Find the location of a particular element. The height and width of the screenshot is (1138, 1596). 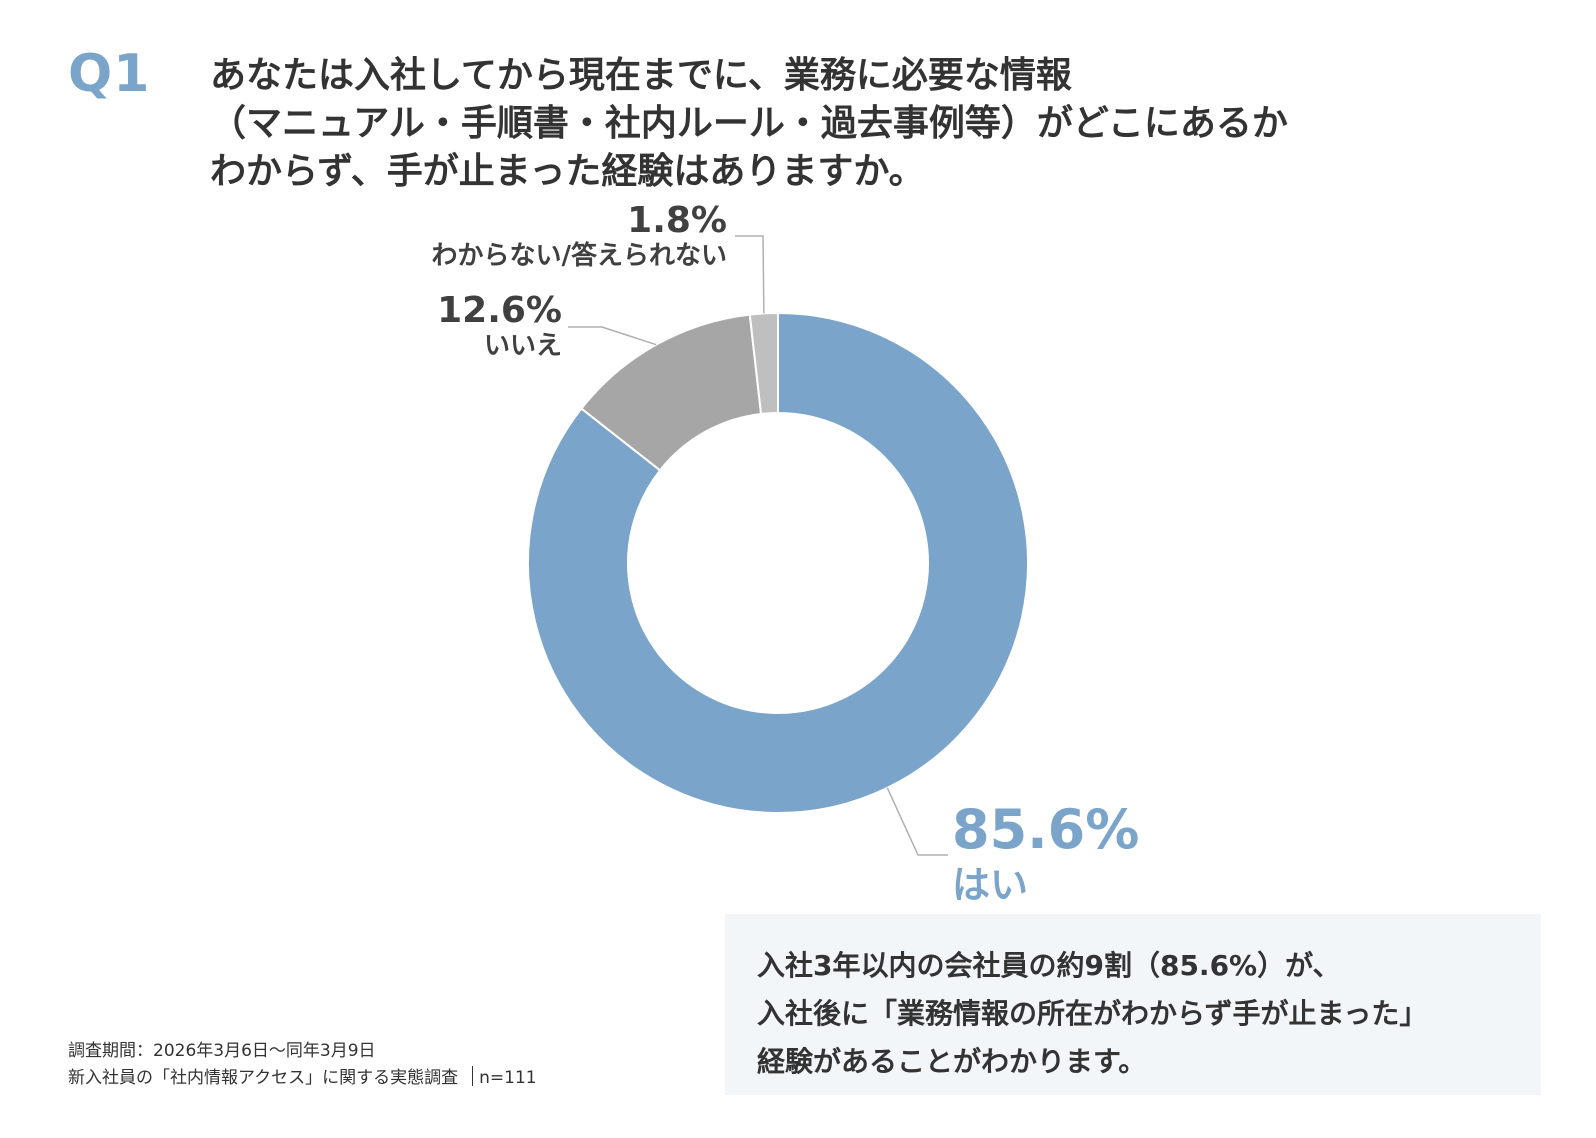

separator is located at coordinates (473, 1076).